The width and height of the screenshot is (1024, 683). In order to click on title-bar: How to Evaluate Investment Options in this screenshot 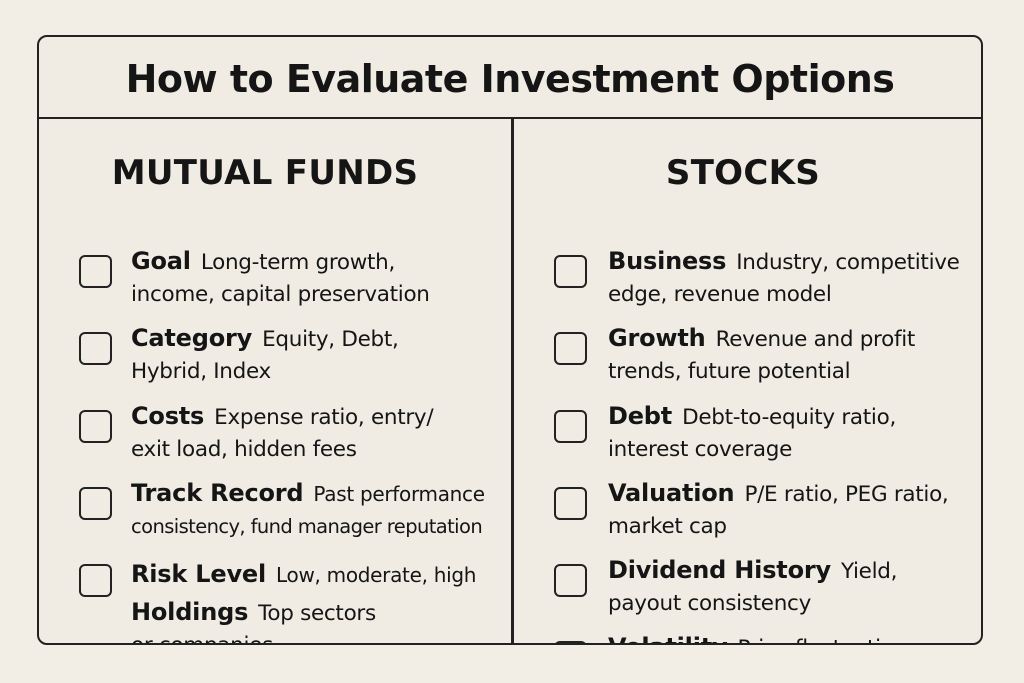, I will do `click(510, 78)`.